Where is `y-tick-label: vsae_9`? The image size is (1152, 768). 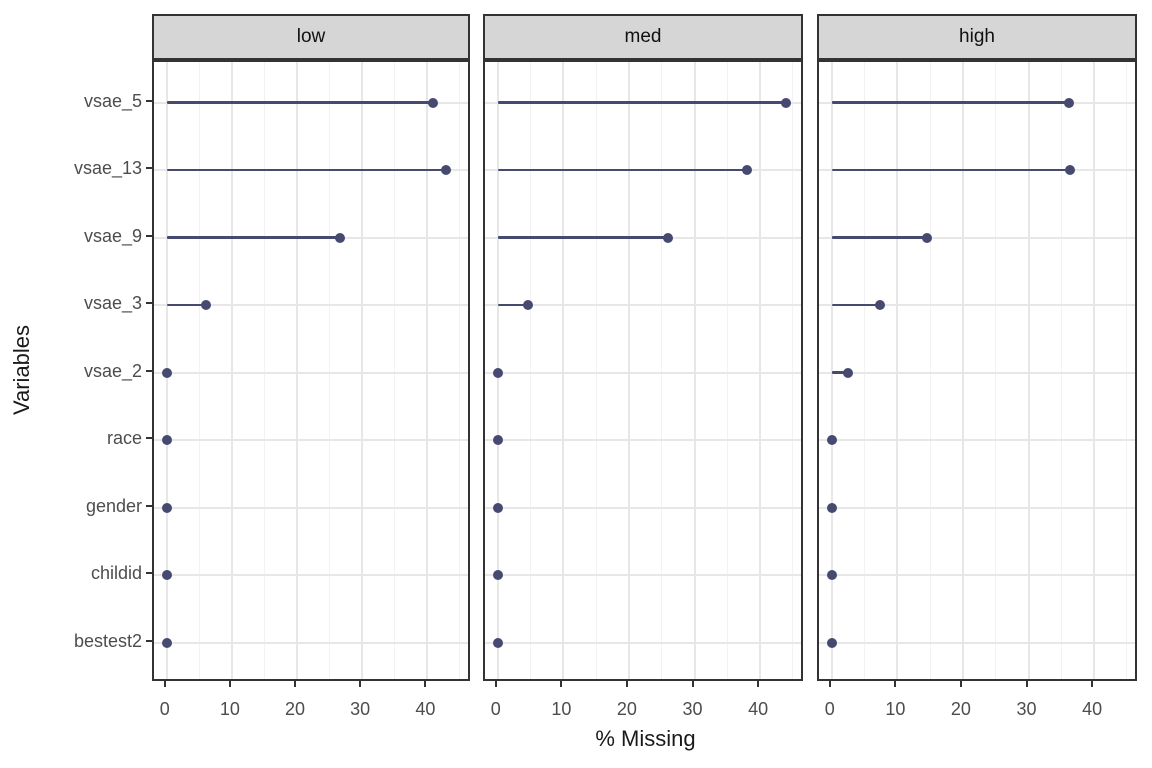 y-tick-label: vsae_9 is located at coordinates (112, 235).